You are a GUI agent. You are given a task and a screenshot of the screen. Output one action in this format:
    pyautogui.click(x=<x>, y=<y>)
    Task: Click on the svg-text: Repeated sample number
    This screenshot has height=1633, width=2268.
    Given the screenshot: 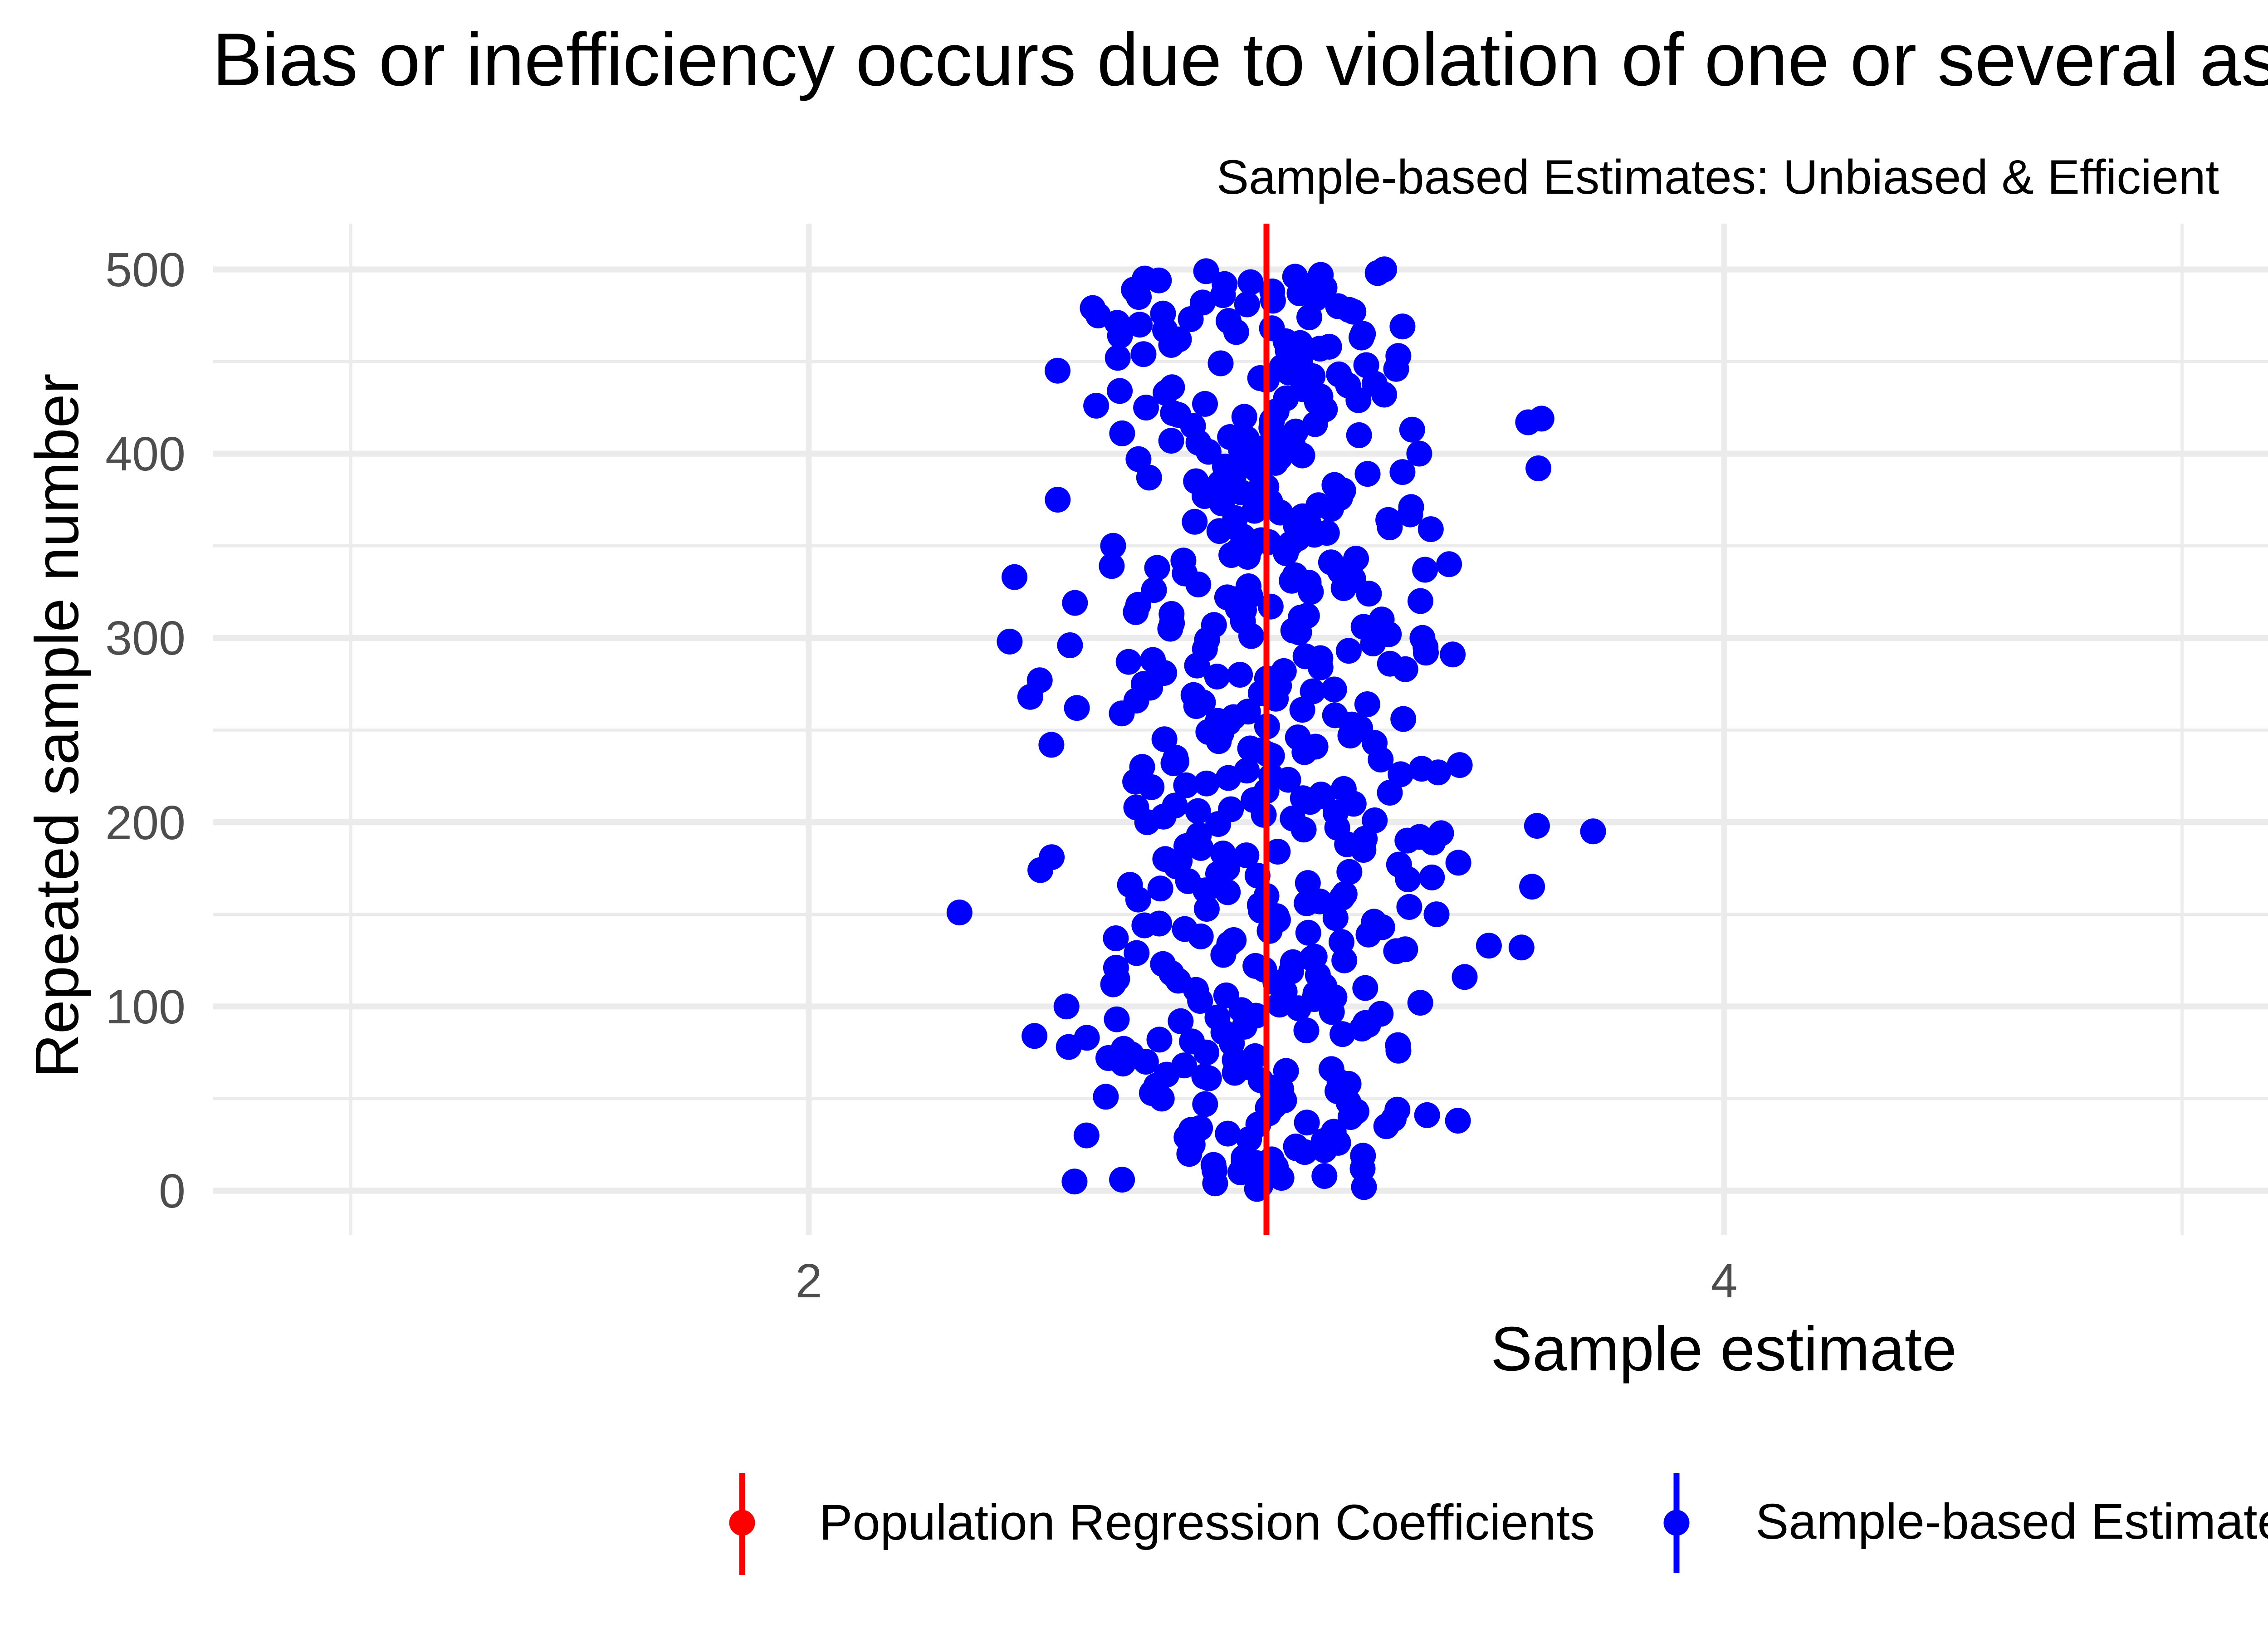 What is the action you would take?
    pyautogui.click(x=57, y=725)
    